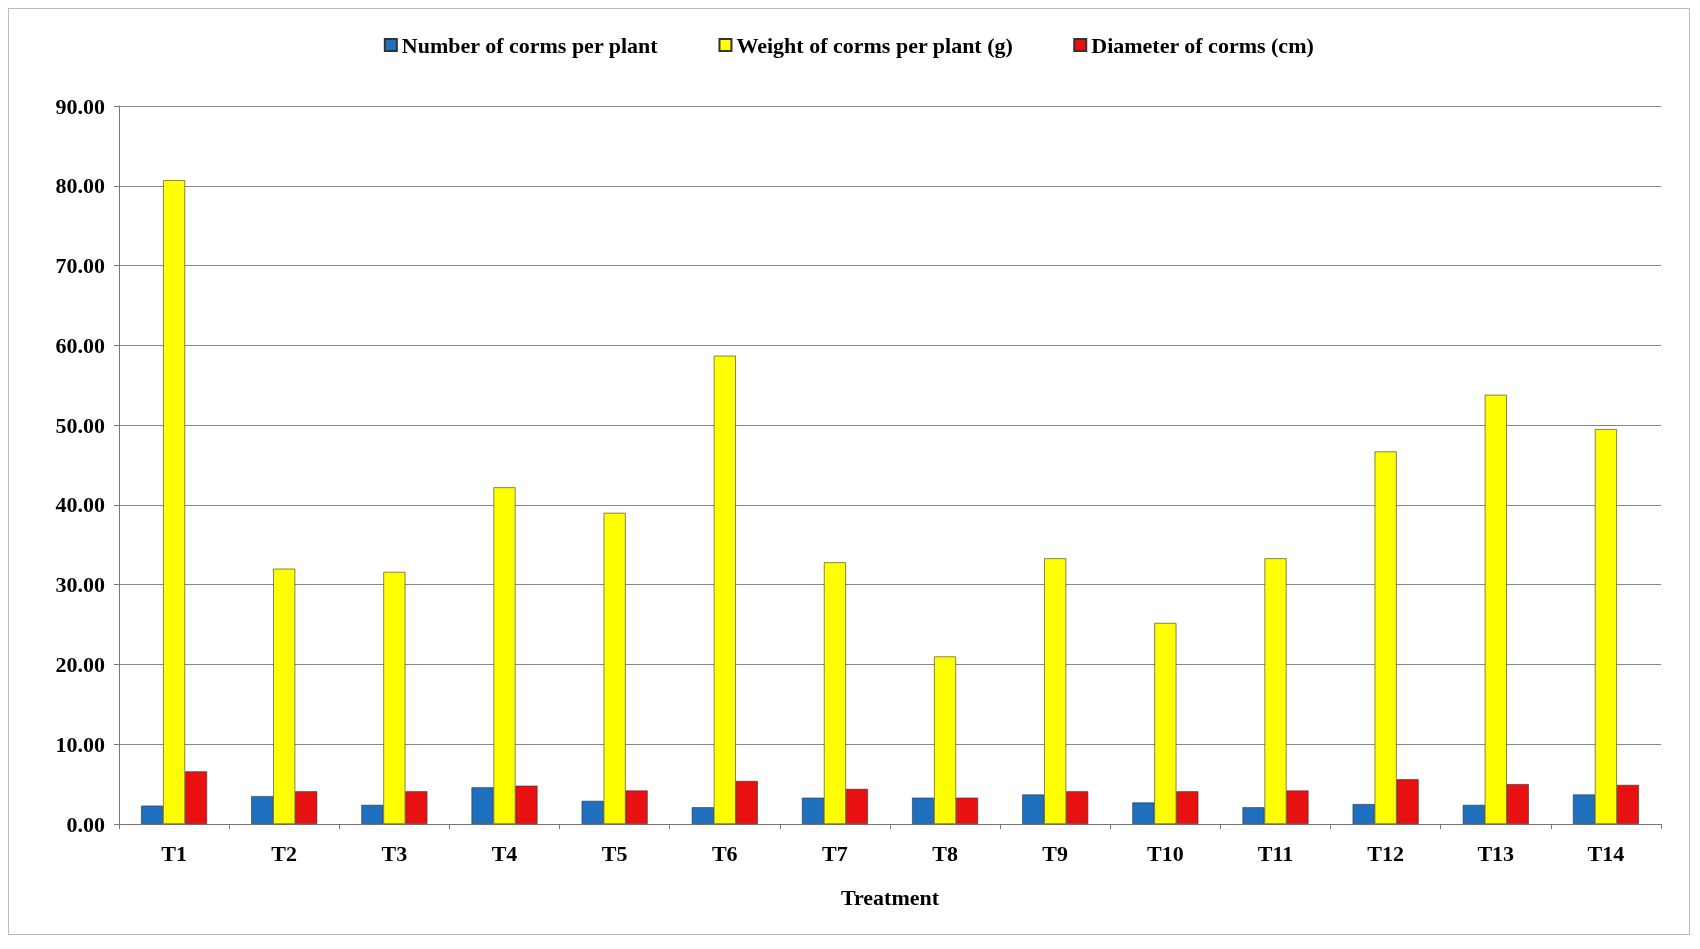 Image resolution: width=1700 pixels, height=949 pixels. Describe the element at coordinates (1055, 853) in the screenshot. I see `x-tick-label: T9` at that location.